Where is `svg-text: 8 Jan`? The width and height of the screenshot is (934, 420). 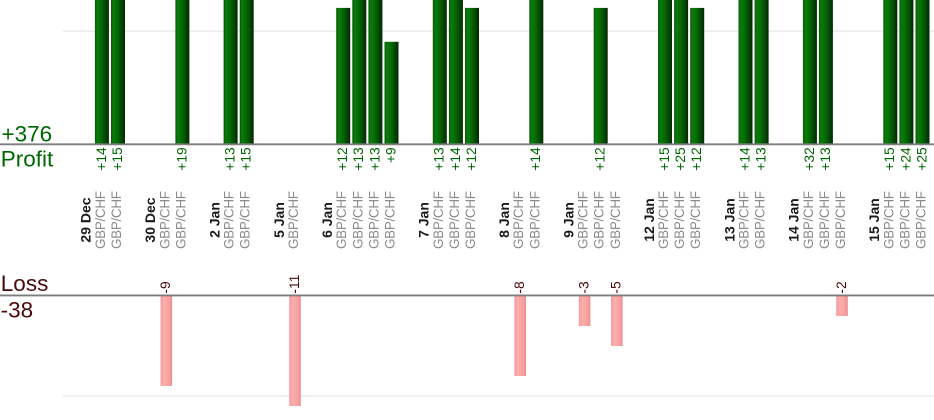
svg-text: 8 Jan is located at coordinates (504, 220).